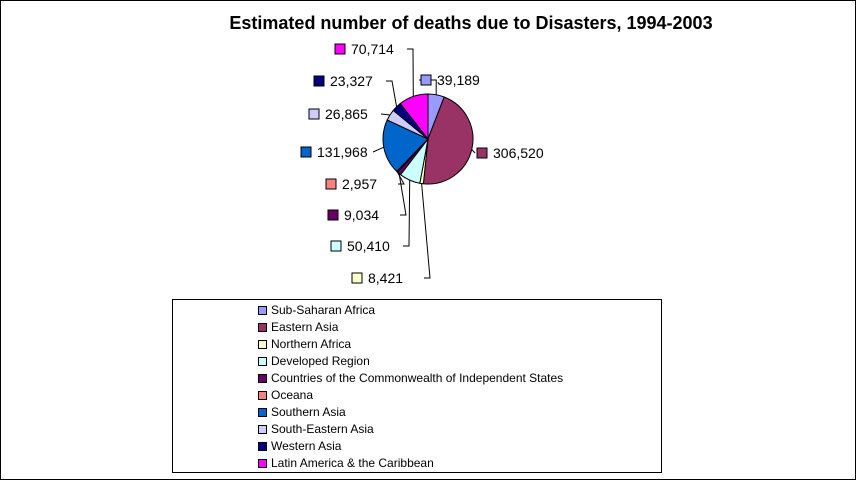 The width and height of the screenshot is (856, 480). I want to click on legend-item-southern-asia: Southern Asia, so click(302, 412).